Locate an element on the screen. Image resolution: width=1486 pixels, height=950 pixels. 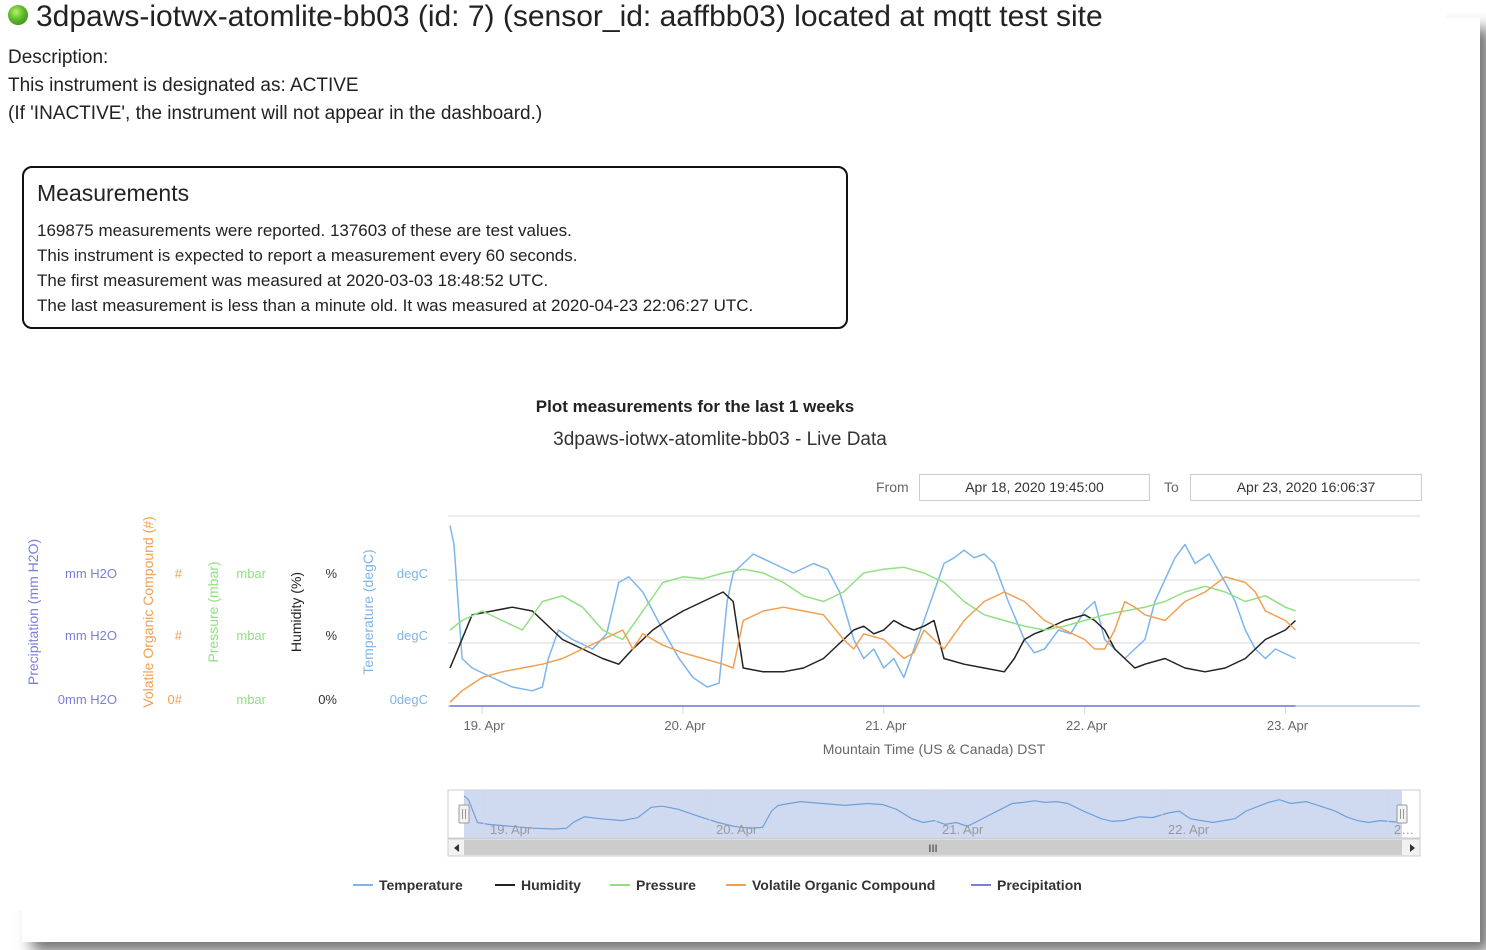
range-to-input: Apr 23, 2020 16:06:37 is located at coordinates (1306, 487).